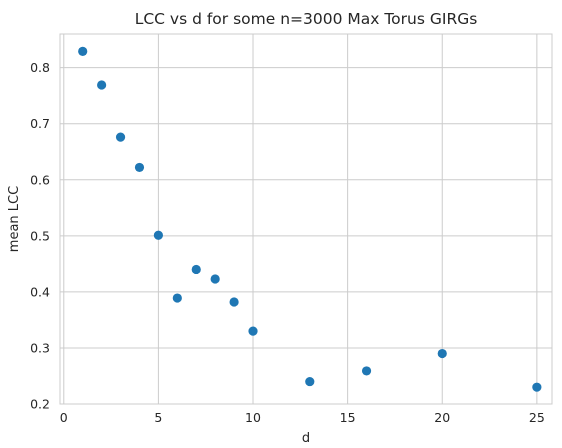  I want to click on x-tick-label: 10, so click(253, 417).